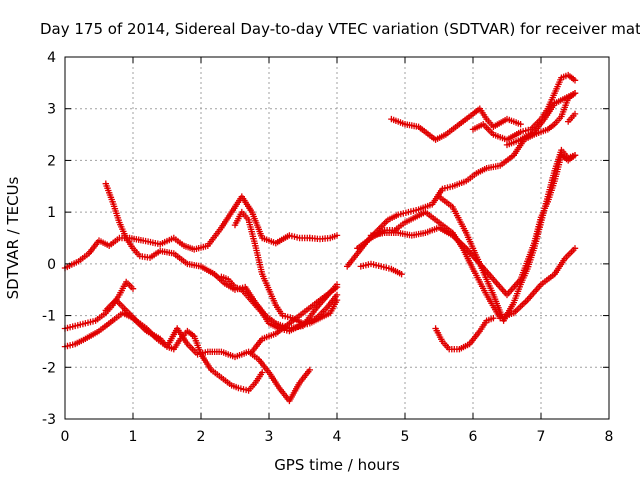  Describe the element at coordinates (294, 319) in the screenshot. I see `series-s9` at that location.